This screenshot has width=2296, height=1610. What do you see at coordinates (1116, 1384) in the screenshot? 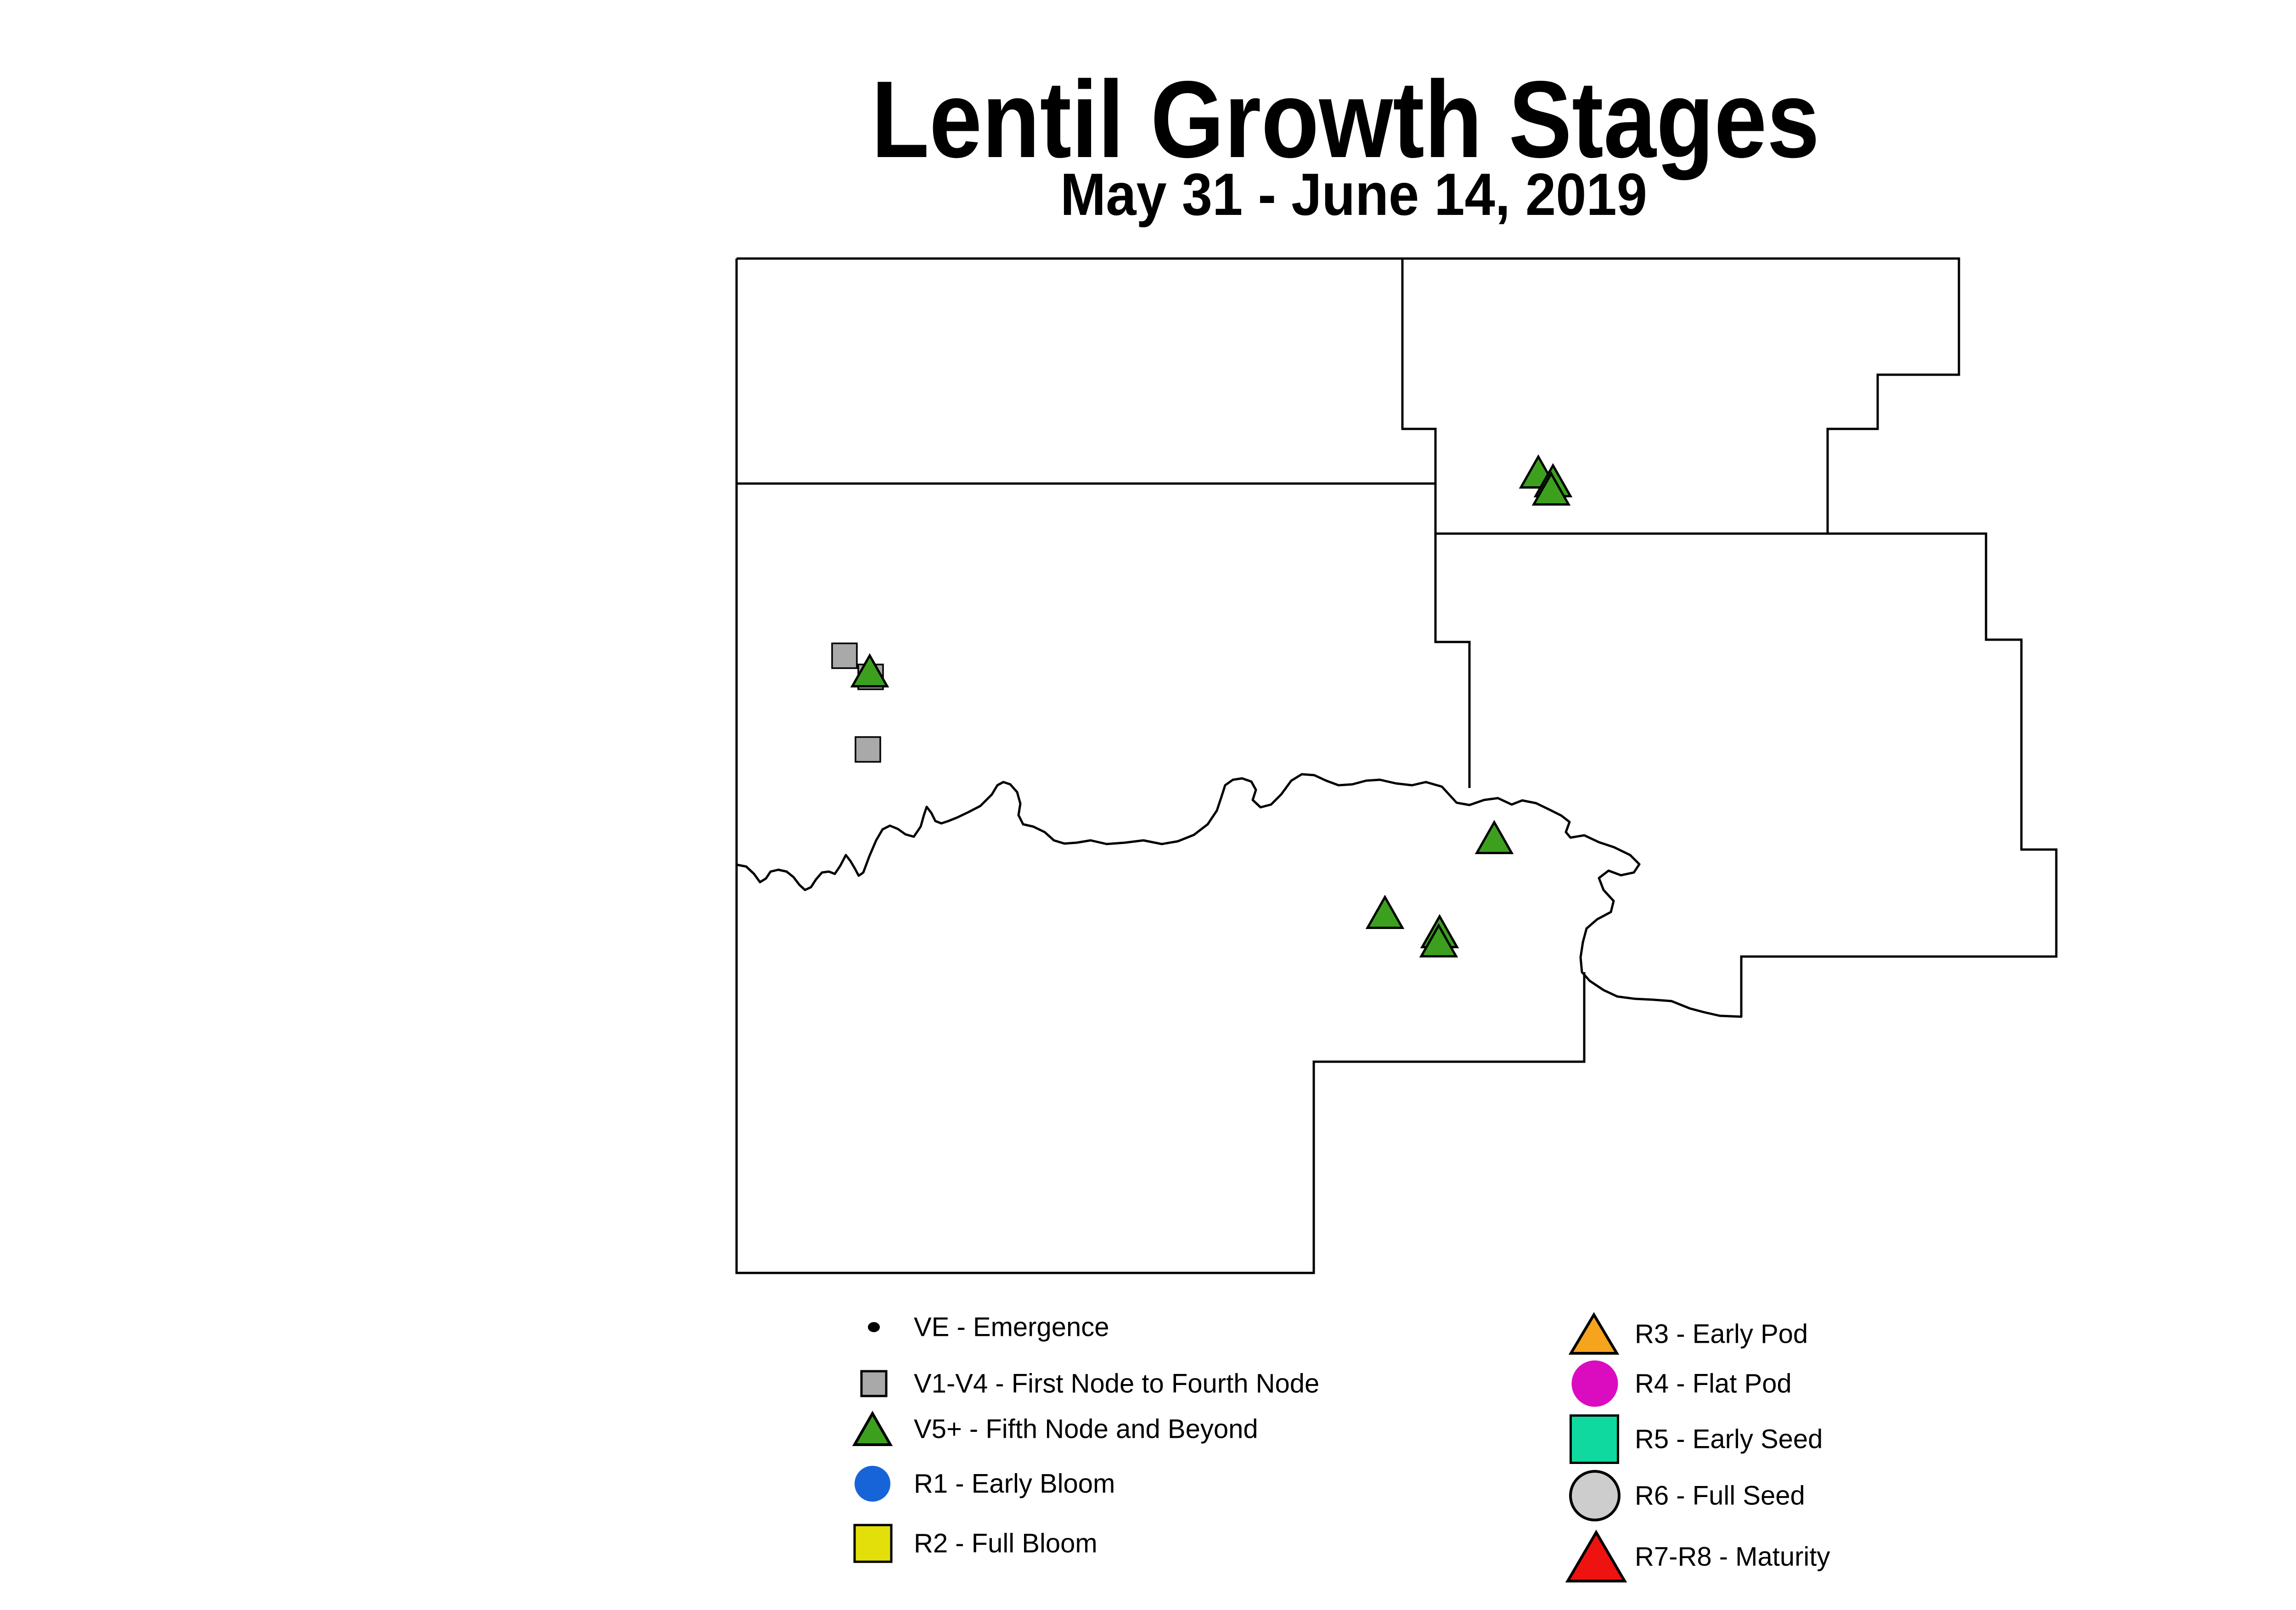
I see `legend-label: V1-V4 - First Node to Fourth Node` at bounding box center [1116, 1384].